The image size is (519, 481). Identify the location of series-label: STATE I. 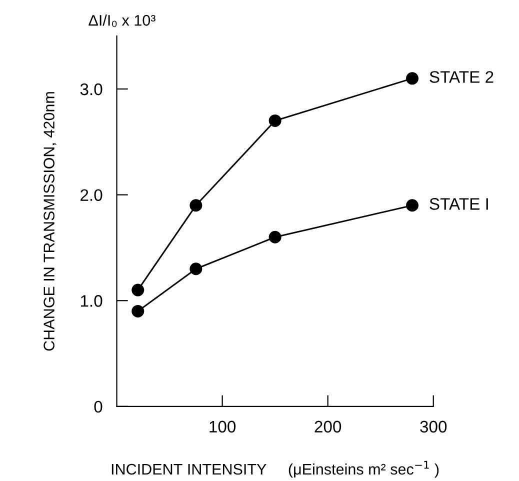
(459, 204).